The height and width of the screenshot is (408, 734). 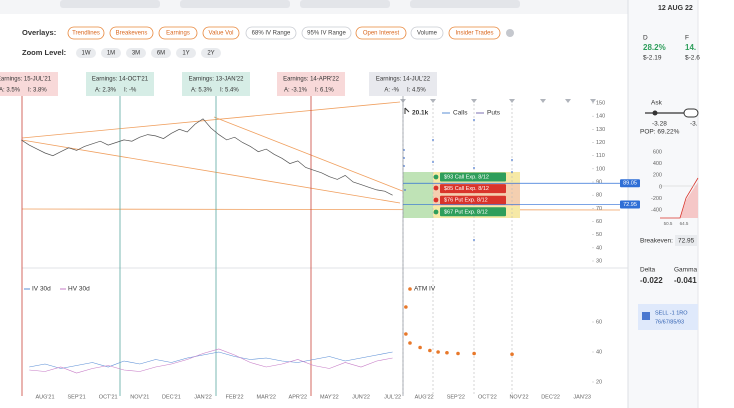 I want to click on pl-tick-label: 200, so click(x=657, y=176).